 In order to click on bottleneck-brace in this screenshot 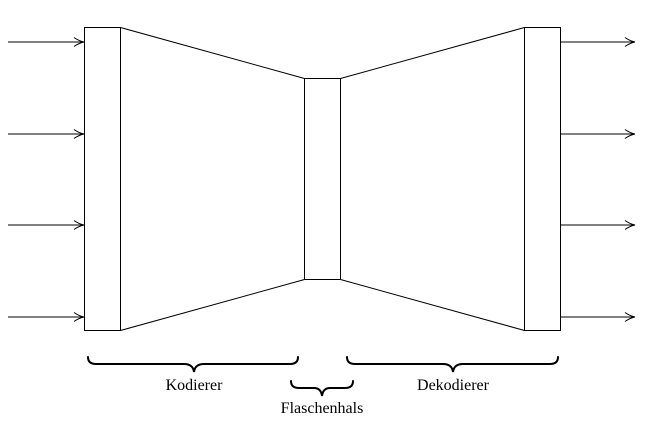, I will do `click(322, 388)`.